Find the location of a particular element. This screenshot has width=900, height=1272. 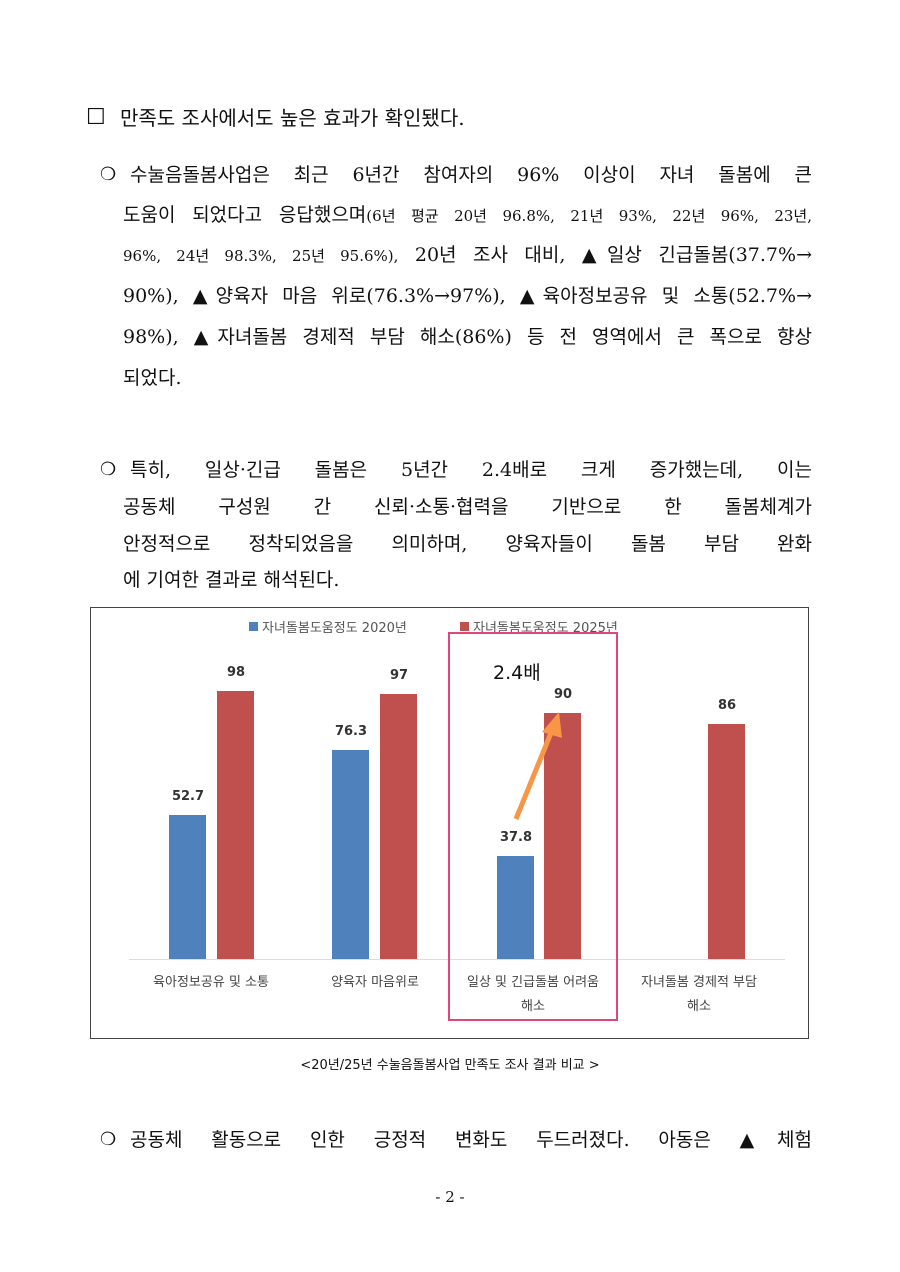

data-label: 52.7 is located at coordinates (188, 796).